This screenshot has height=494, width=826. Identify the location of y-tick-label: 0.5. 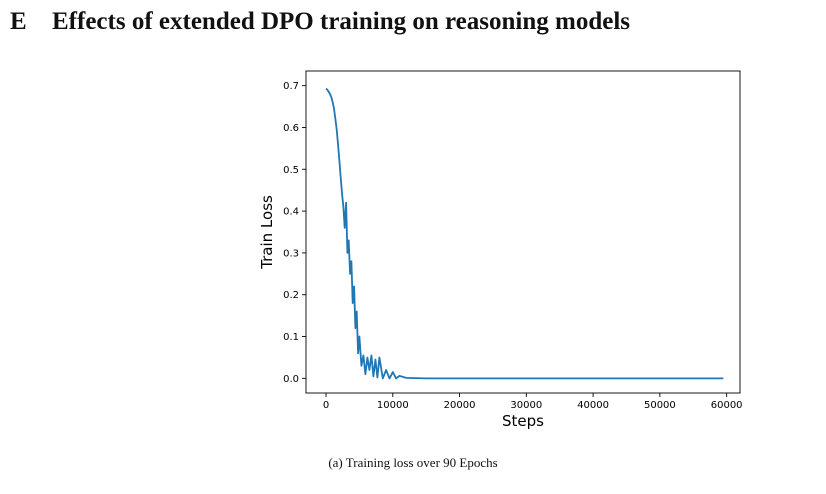
(291, 170).